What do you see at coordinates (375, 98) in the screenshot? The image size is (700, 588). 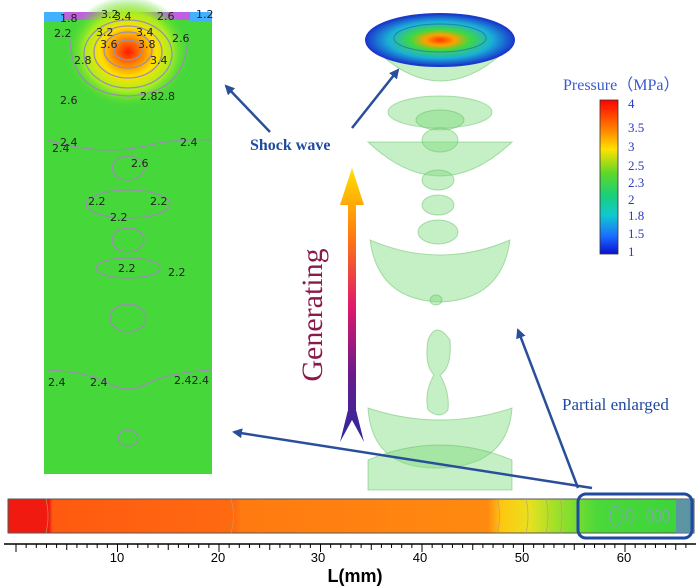 I see `arrow-shock-wave-right` at bounding box center [375, 98].